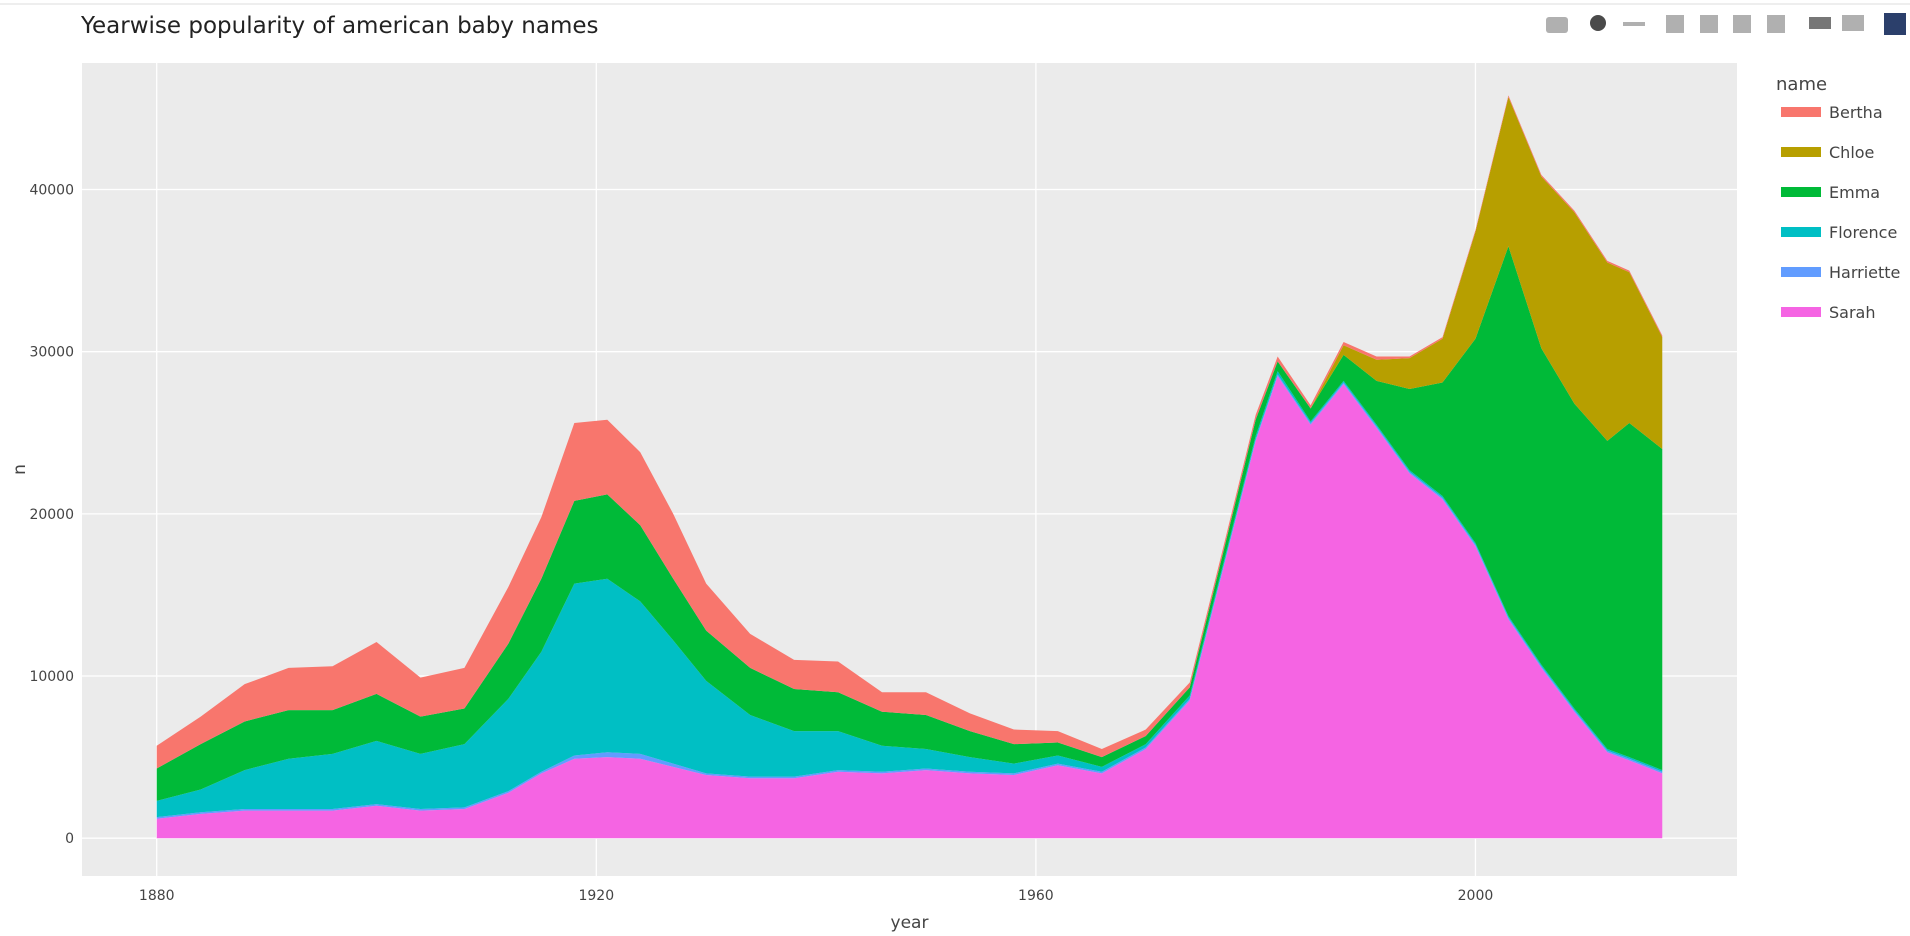 The width and height of the screenshot is (1910, 936). Describe the element at coordinates (20, 469) in the screenshot. I see `y-axis-label: n` at that location.